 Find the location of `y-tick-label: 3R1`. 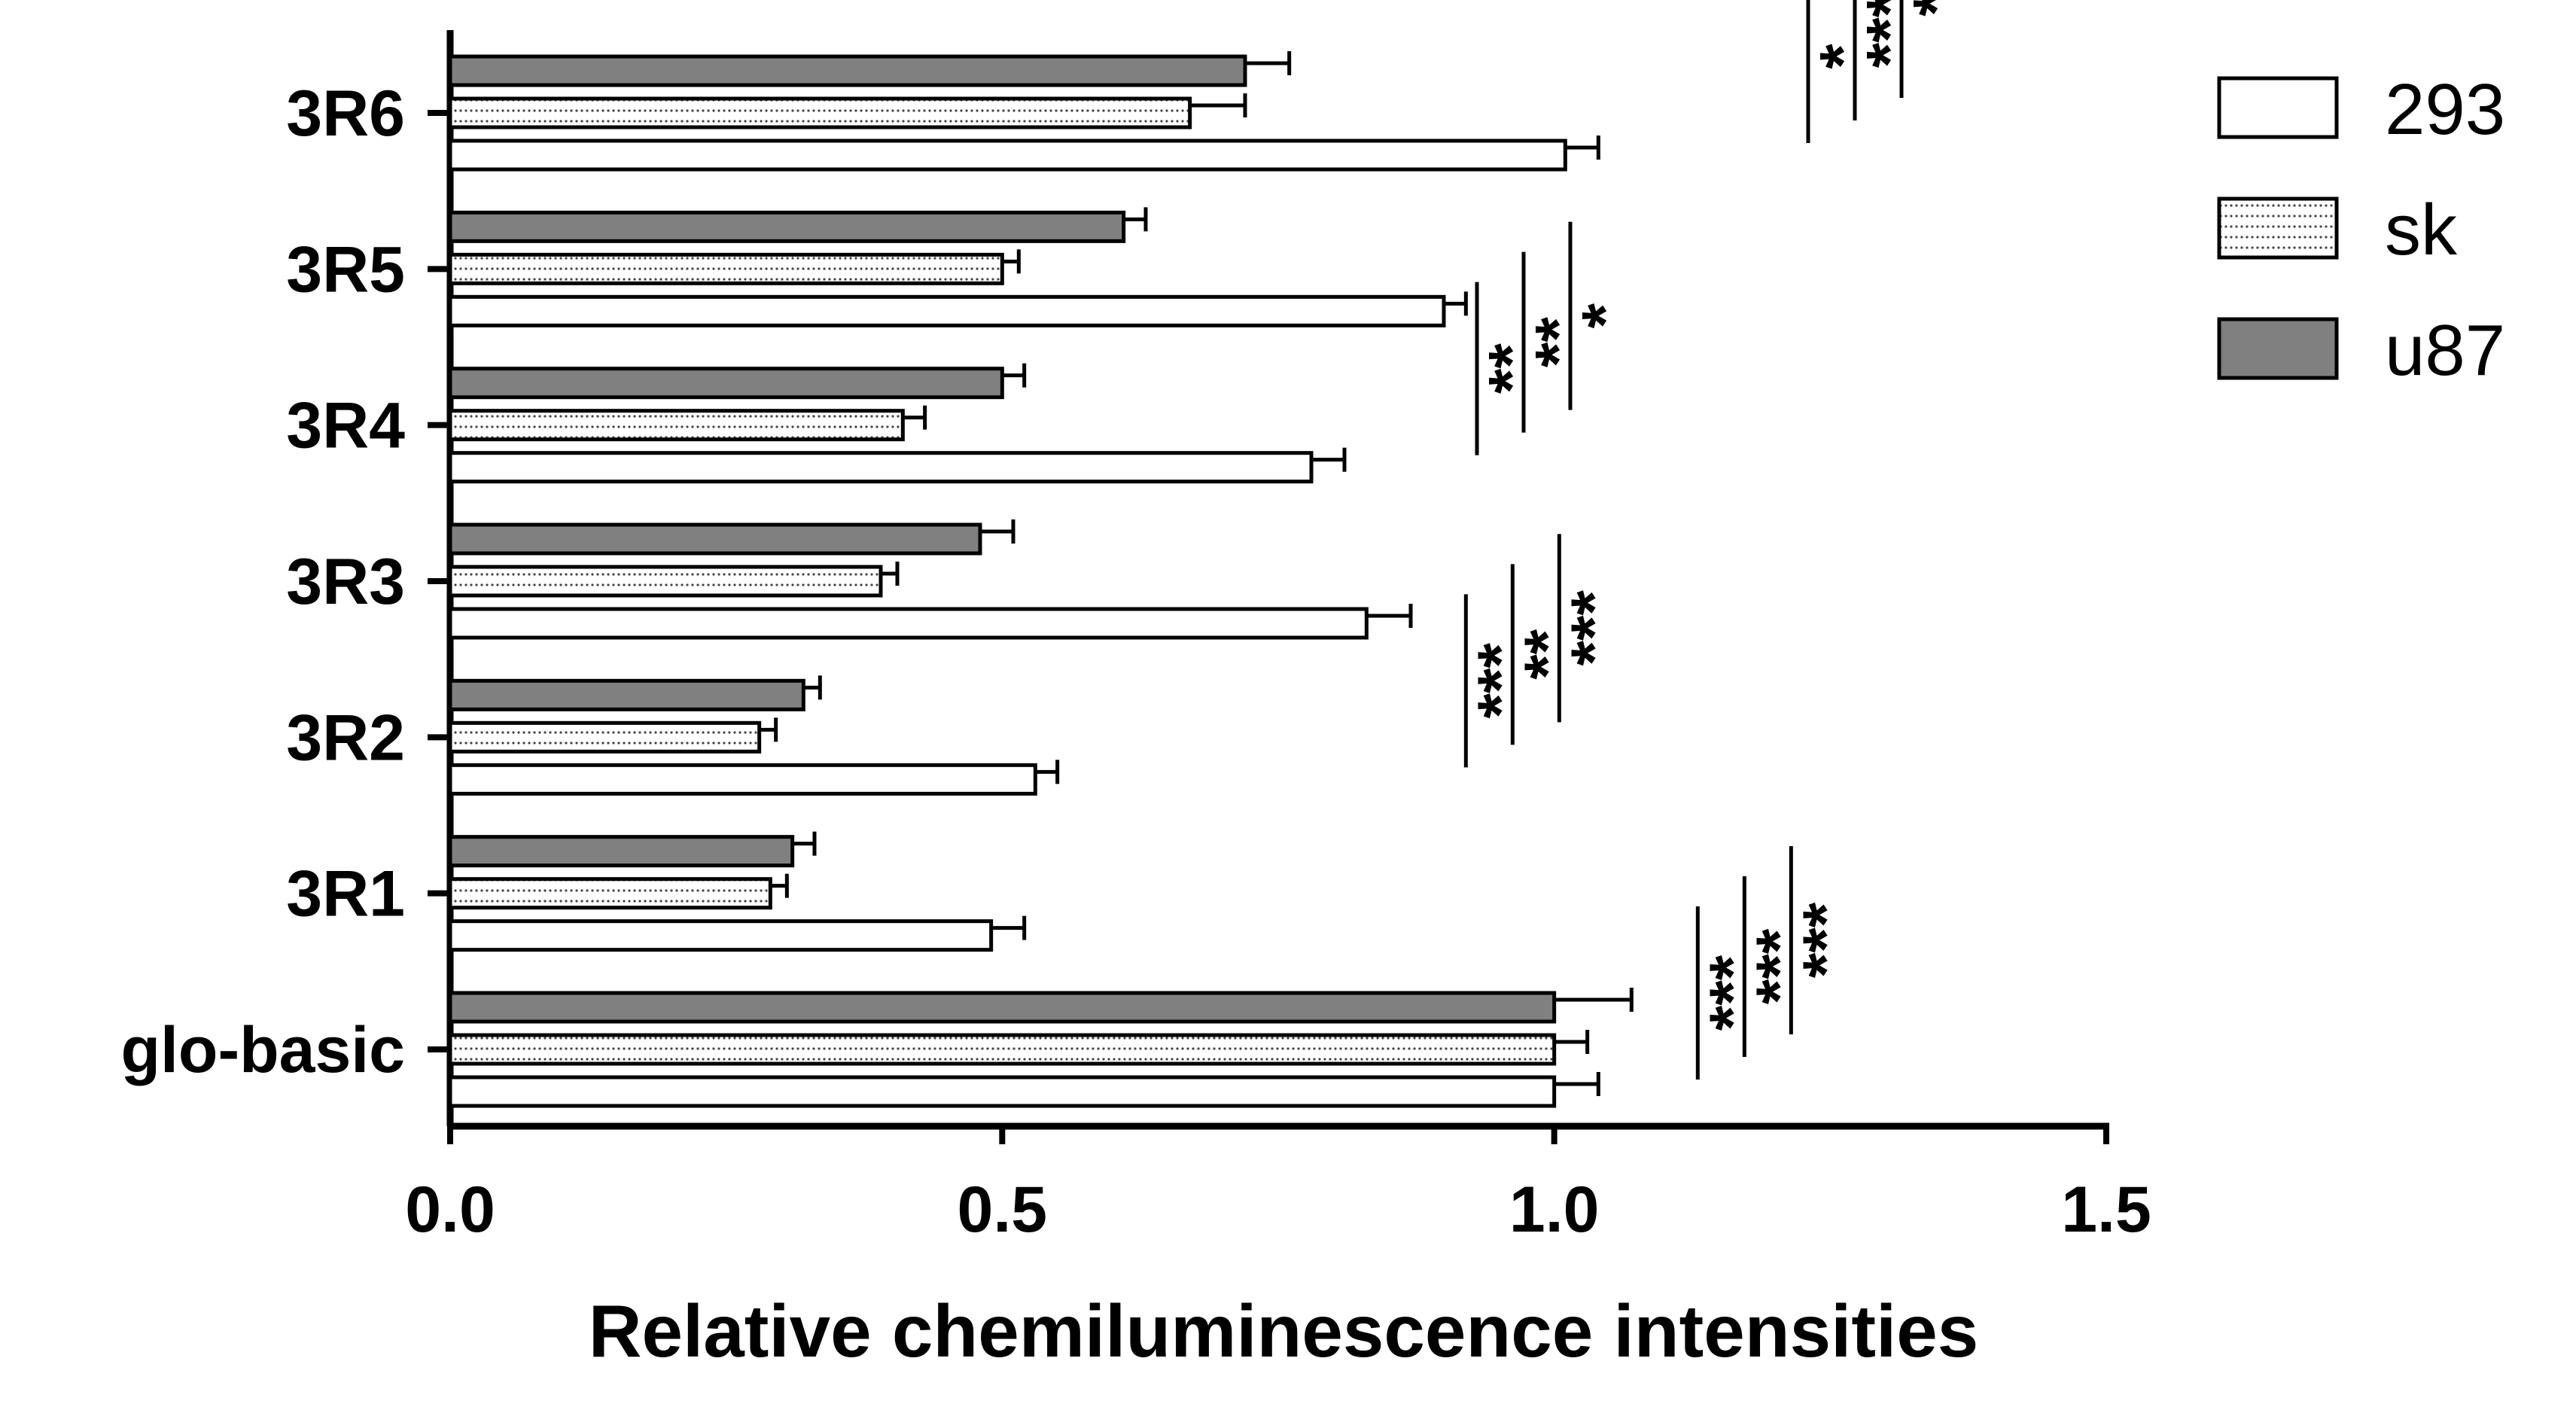

y-tick-label: 3R1 is located at coordinates (345, 894).